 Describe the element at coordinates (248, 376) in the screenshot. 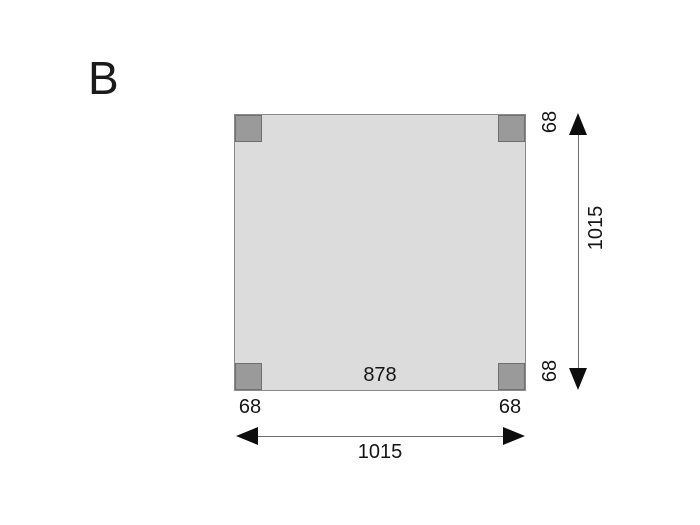

I see `corner-post-bottom-left` at that location.